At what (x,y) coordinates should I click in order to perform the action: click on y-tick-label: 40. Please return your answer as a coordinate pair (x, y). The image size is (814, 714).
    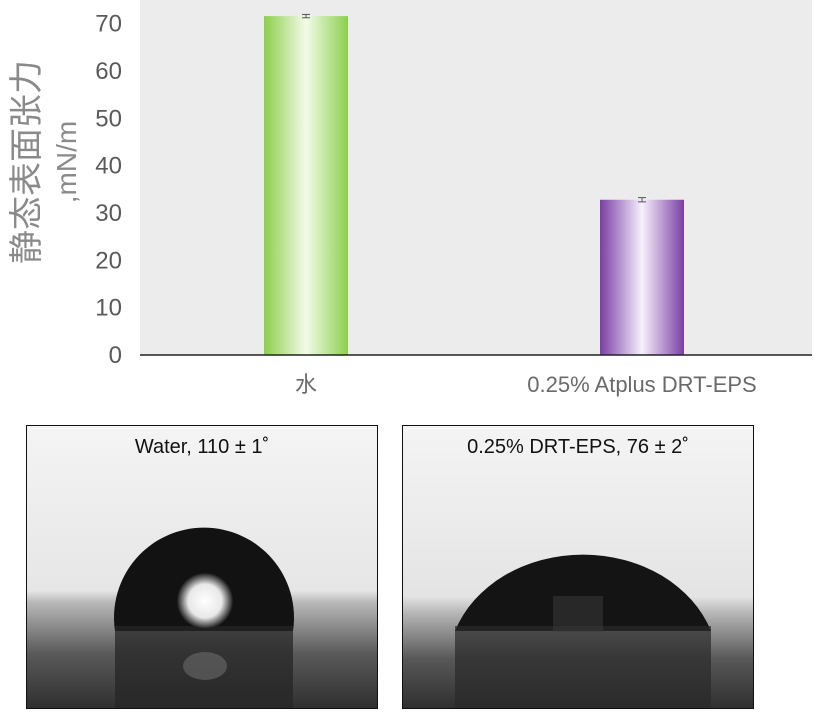
    Looking at the image, I should click on (108, 166).